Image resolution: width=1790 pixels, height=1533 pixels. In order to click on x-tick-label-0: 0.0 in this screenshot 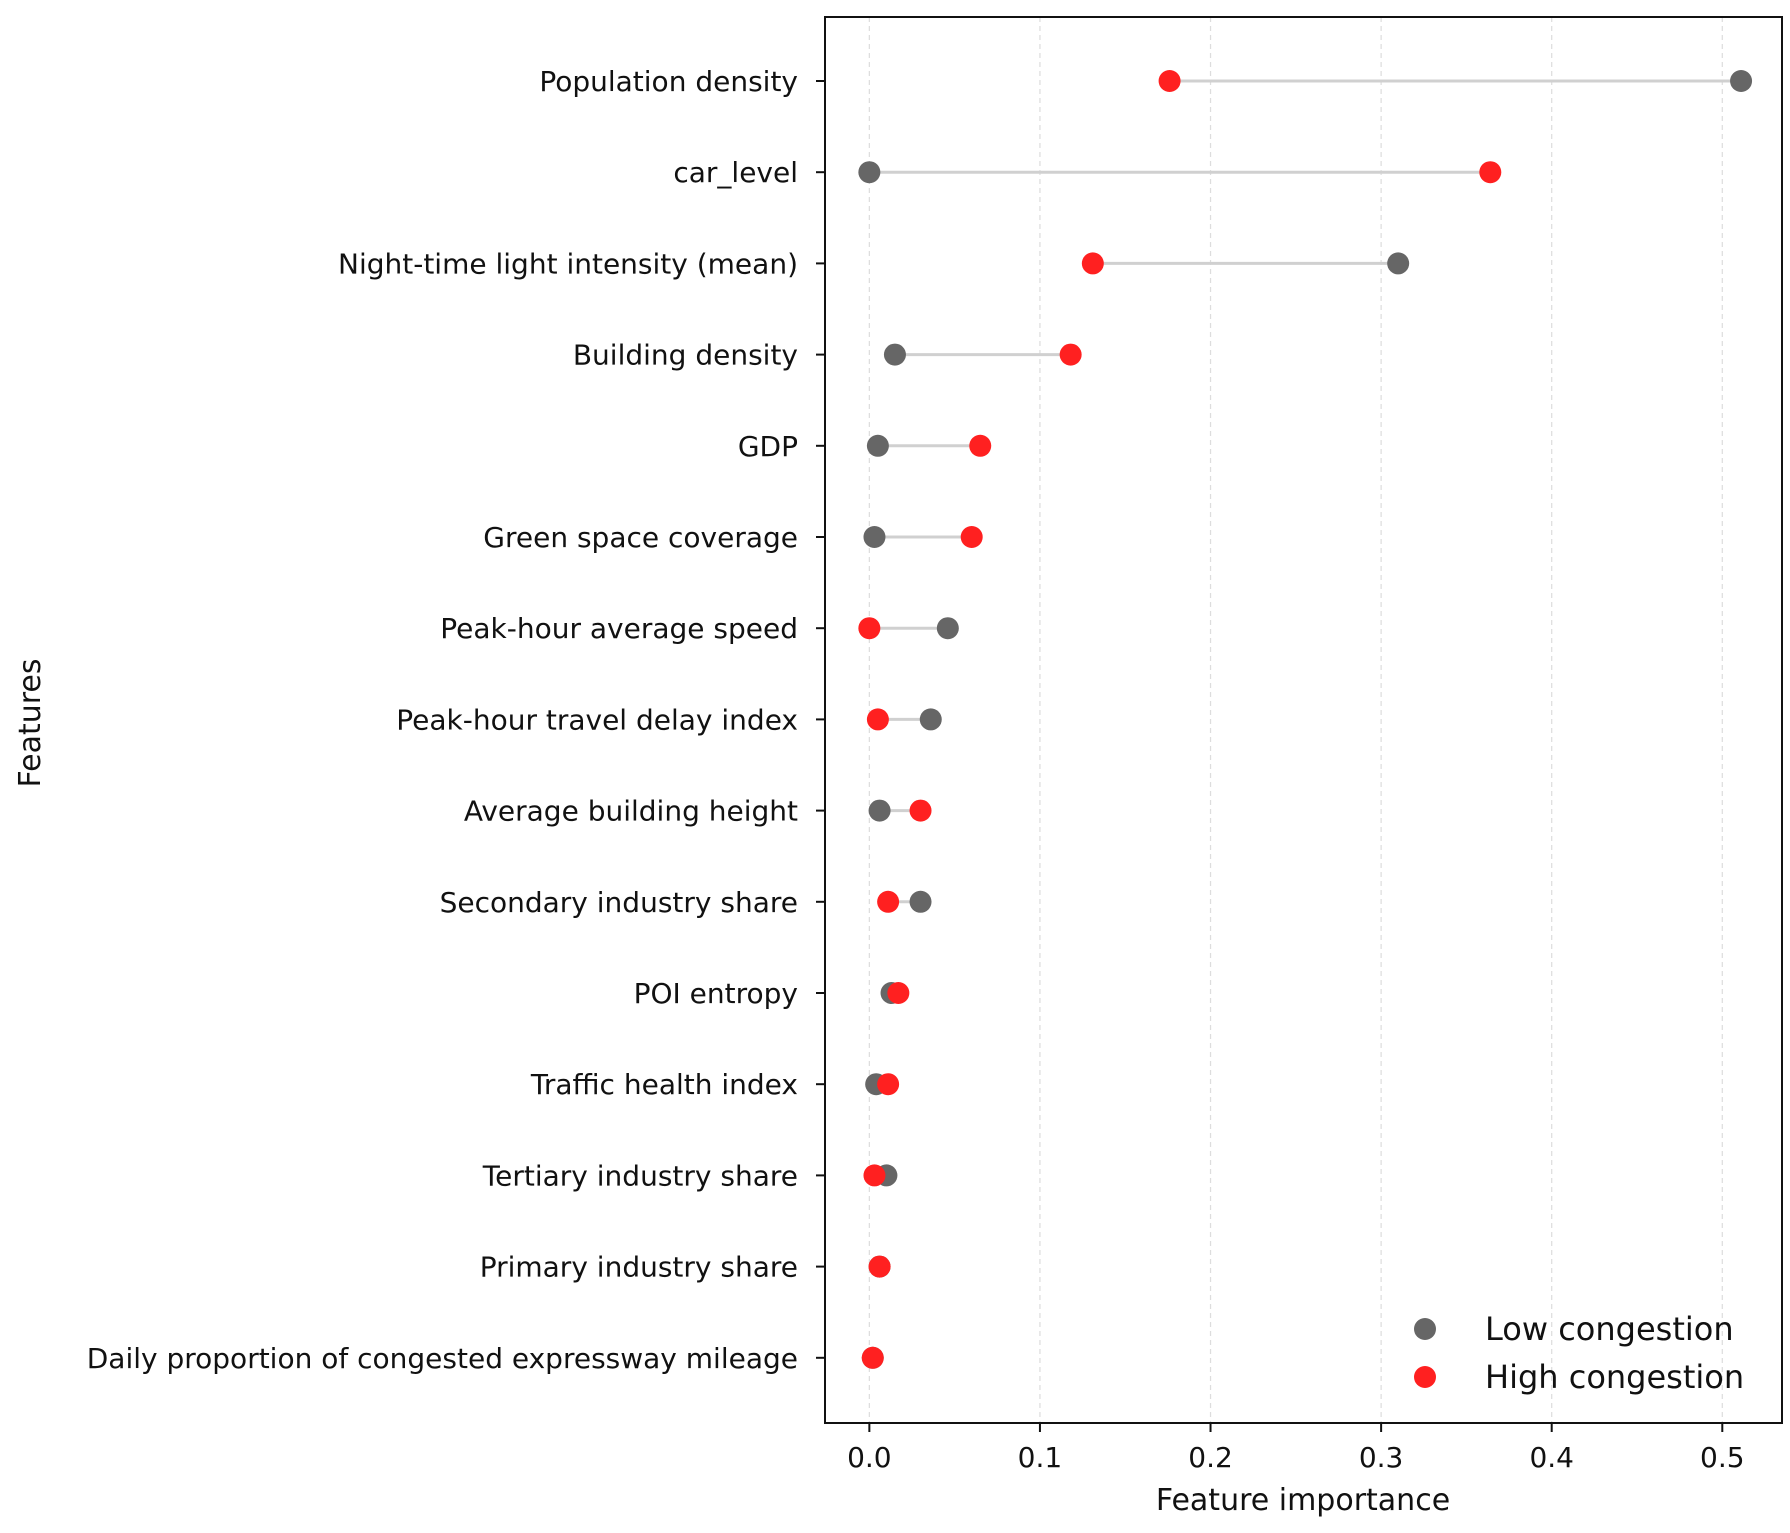, I will do `click(869, 1457)`.